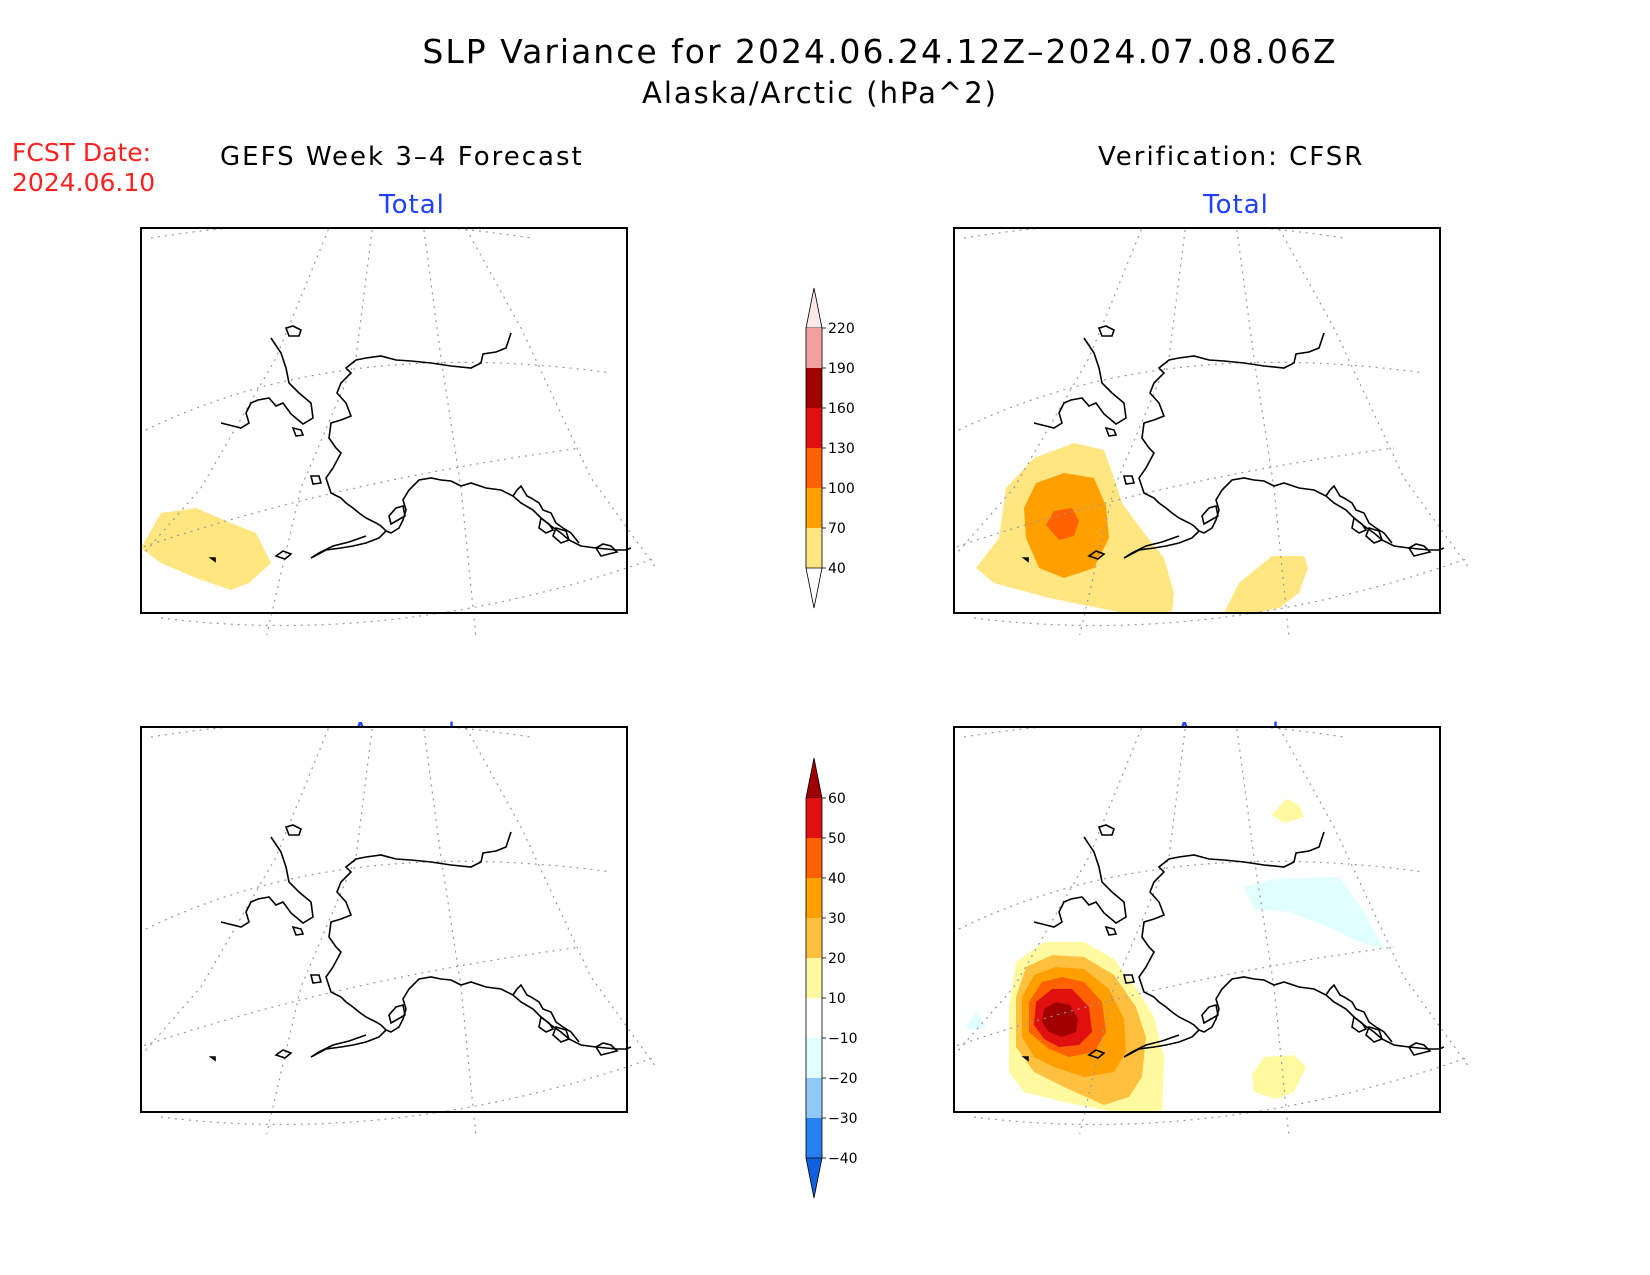  I want to click on anomaly-colorbar-tick-label: 10, so click(837, 999).